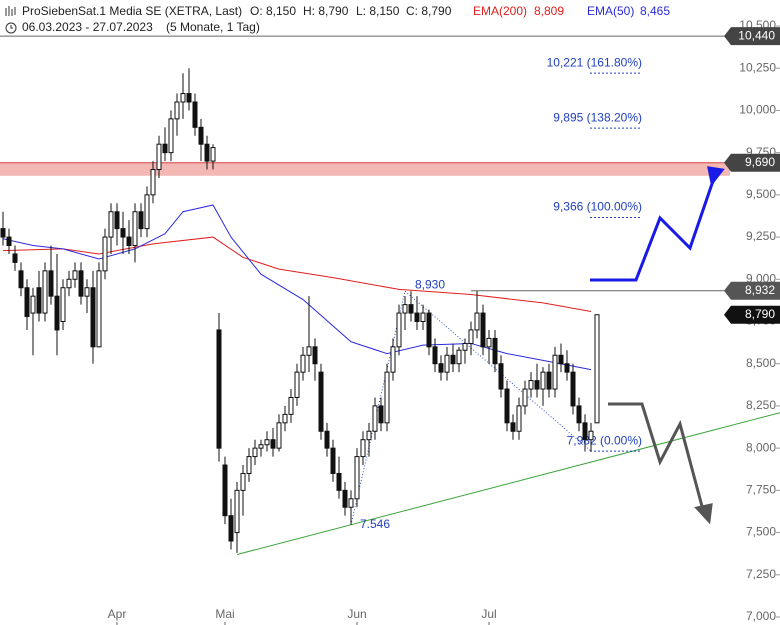 The image size is (780, 625). What do you see at coordinates (657, 345) in the screenshot?
I see `forecast-arrows` at bounding box center [657, 345].